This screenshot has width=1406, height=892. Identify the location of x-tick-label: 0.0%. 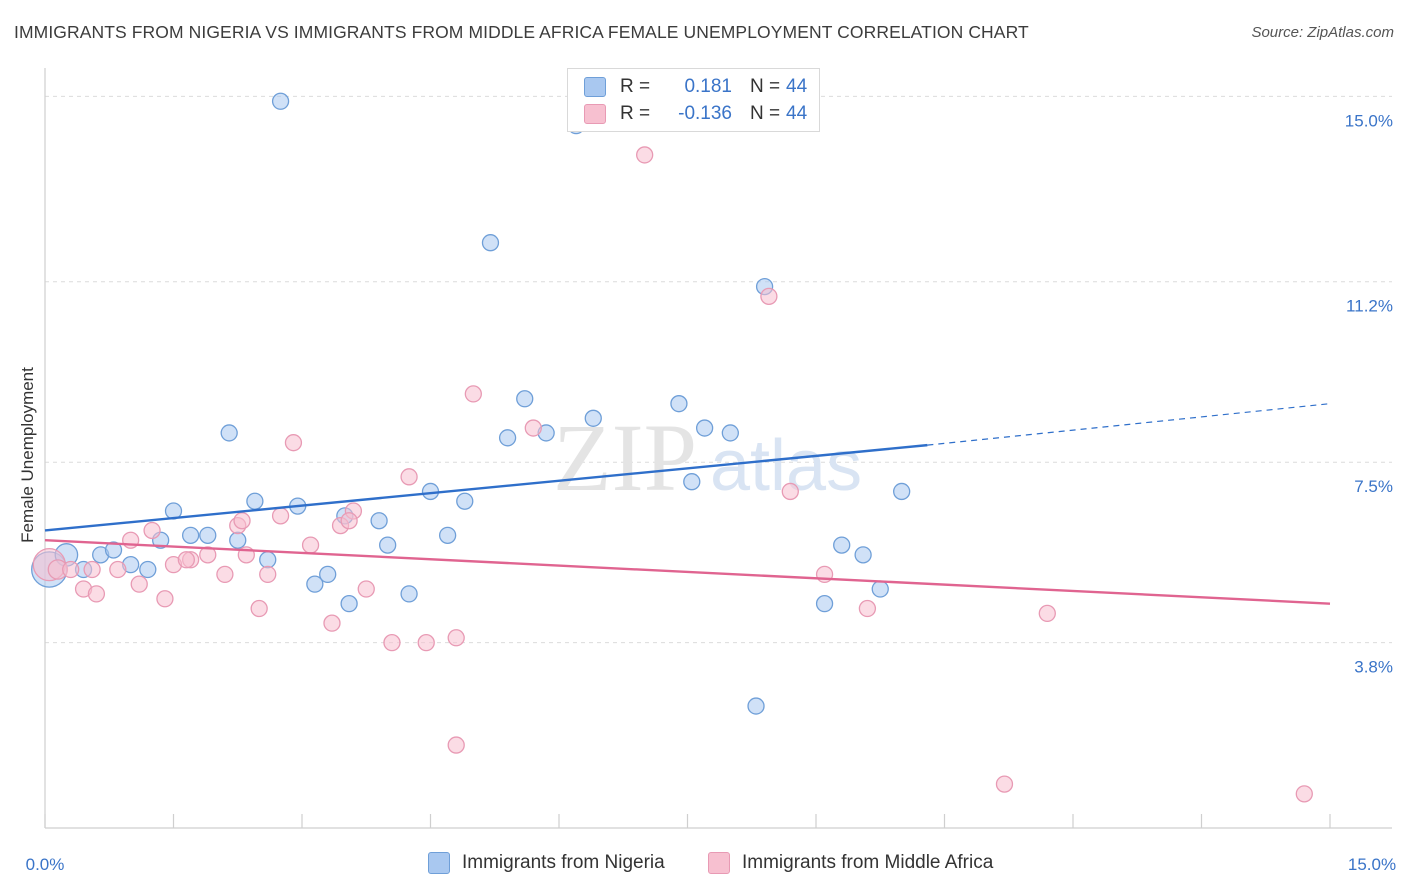
(45, 864).